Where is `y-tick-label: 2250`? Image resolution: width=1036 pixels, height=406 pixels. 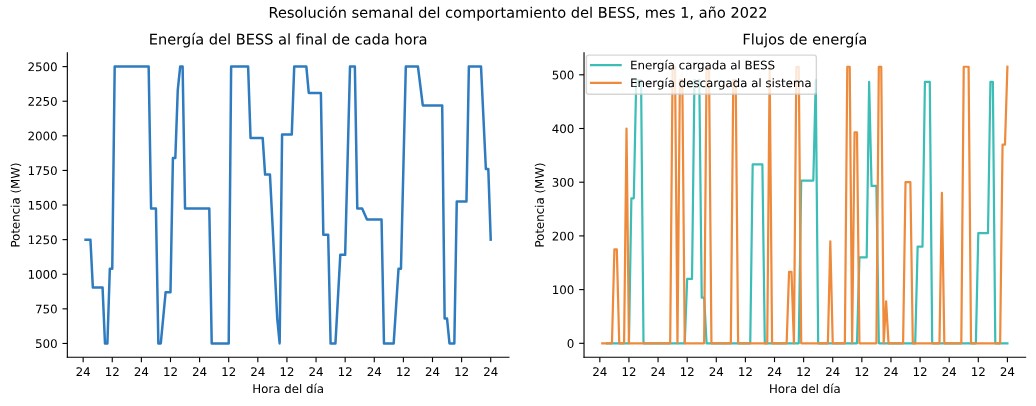 y-tick-label: 2250 is located at coordinates (42, 101).